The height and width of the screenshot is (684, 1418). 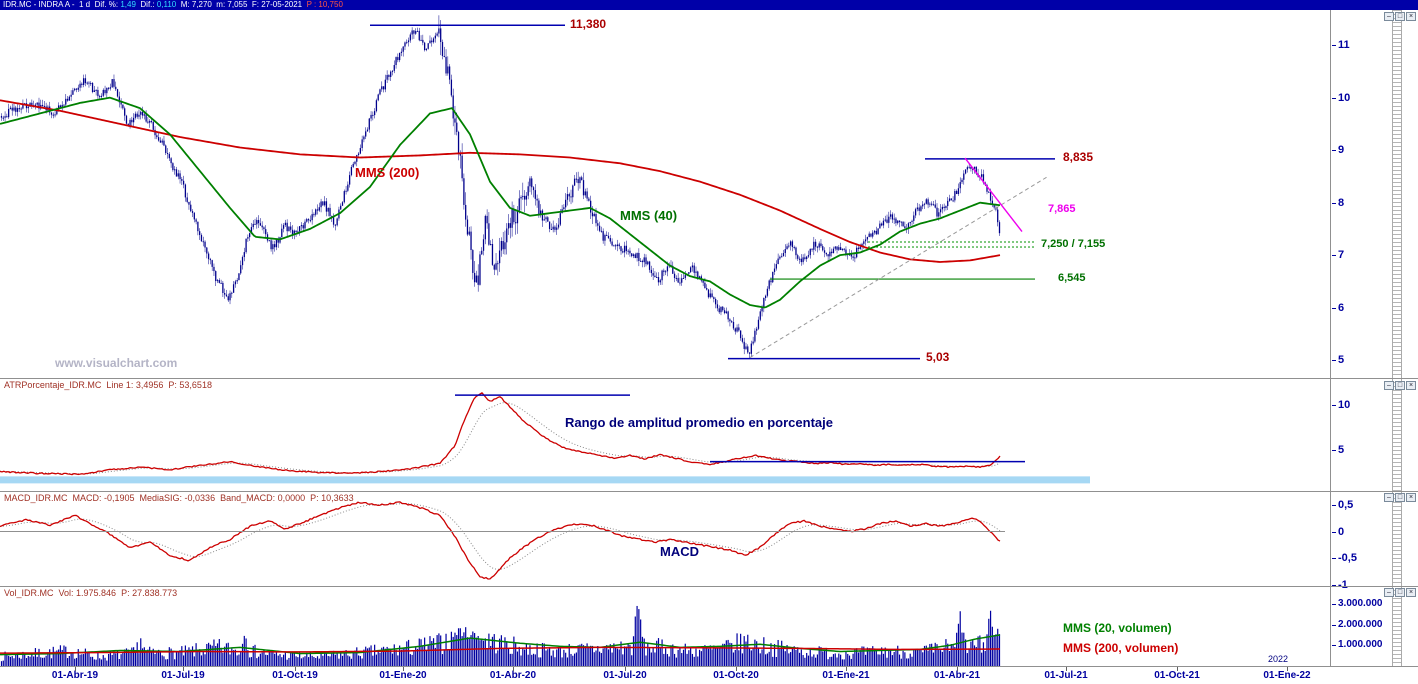 What do you see at coordinates (183, 675) in the screenshot?
I see `date-label: 01-Jul-19` at bounding box center [183, 675].